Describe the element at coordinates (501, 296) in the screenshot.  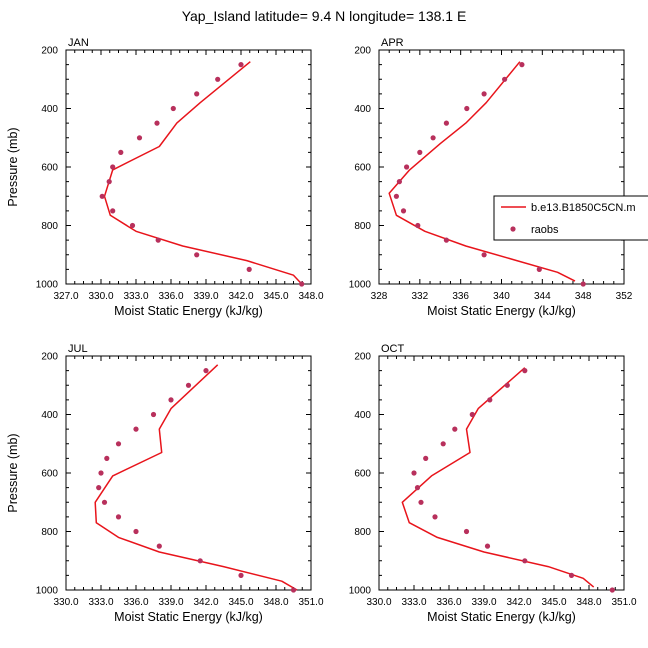
I see `x-tick-label: 340` at that location.